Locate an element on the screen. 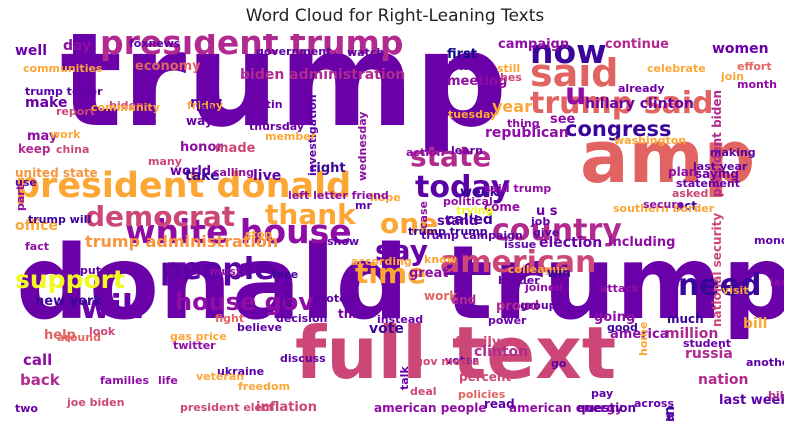 The height and width of the screenshot is (427, 790). cloud-word-southern-border: southern border is located at coordinates (664, 208).